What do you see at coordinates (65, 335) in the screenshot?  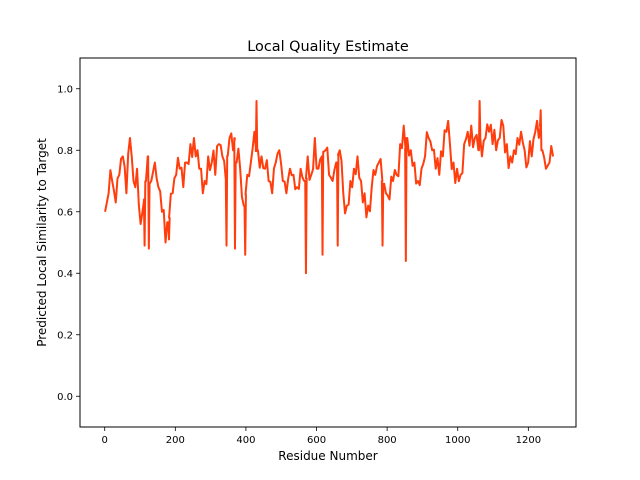 I see `y-tick-label: 0.2` at bounding box center [65, 335].